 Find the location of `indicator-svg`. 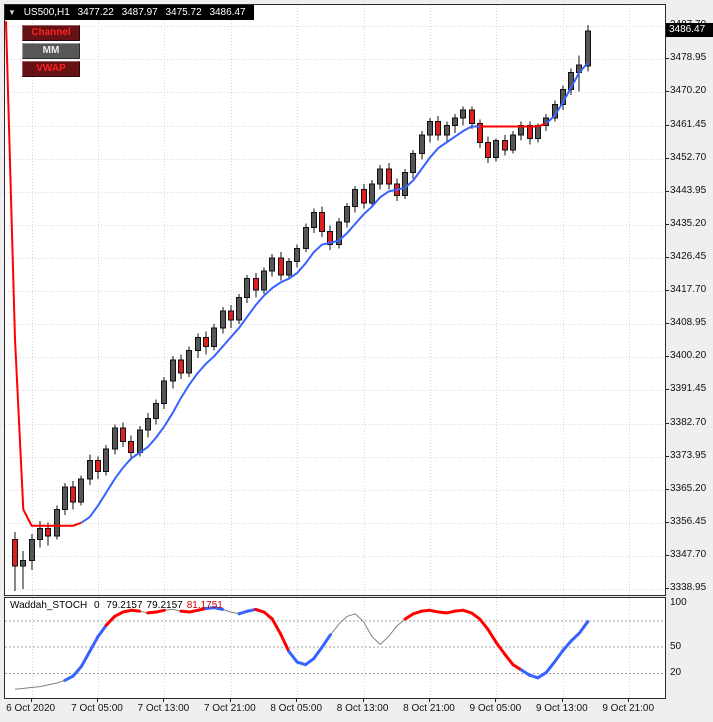

indicator-svg is located at coordinates (335, 648).